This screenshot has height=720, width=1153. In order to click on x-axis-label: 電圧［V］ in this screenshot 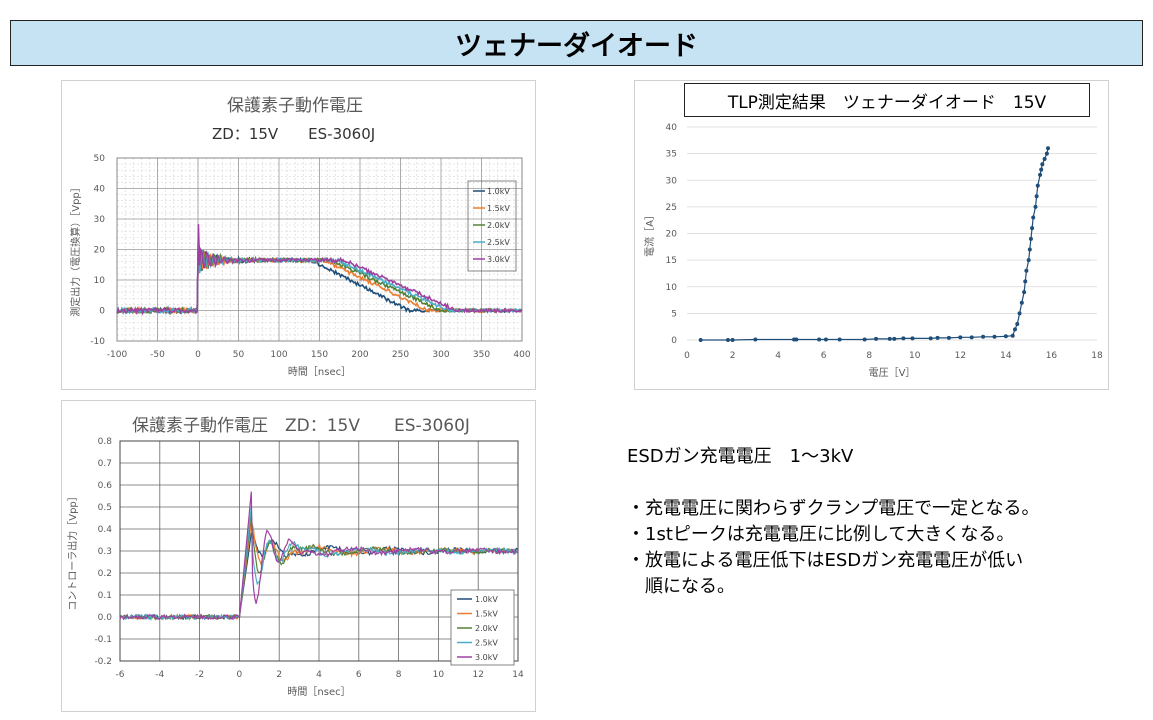, I will do `click(892, 373)`.